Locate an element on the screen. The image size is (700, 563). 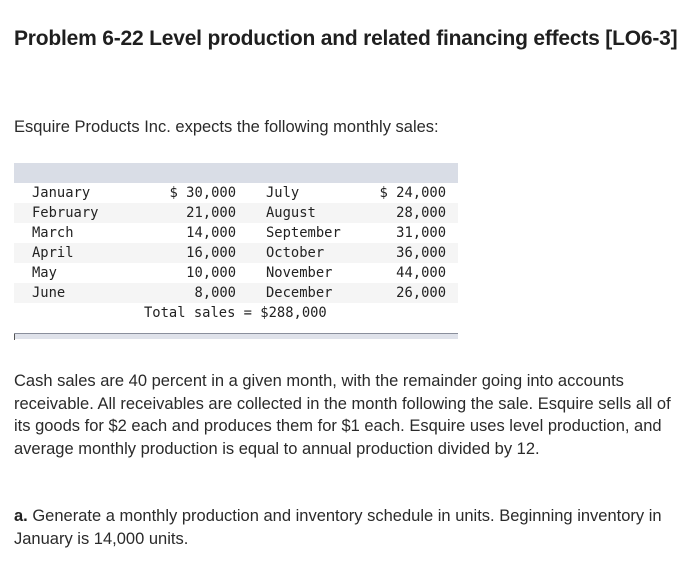
table-row: May 10,000 November 44,000 is located at coordinates (236, 273).